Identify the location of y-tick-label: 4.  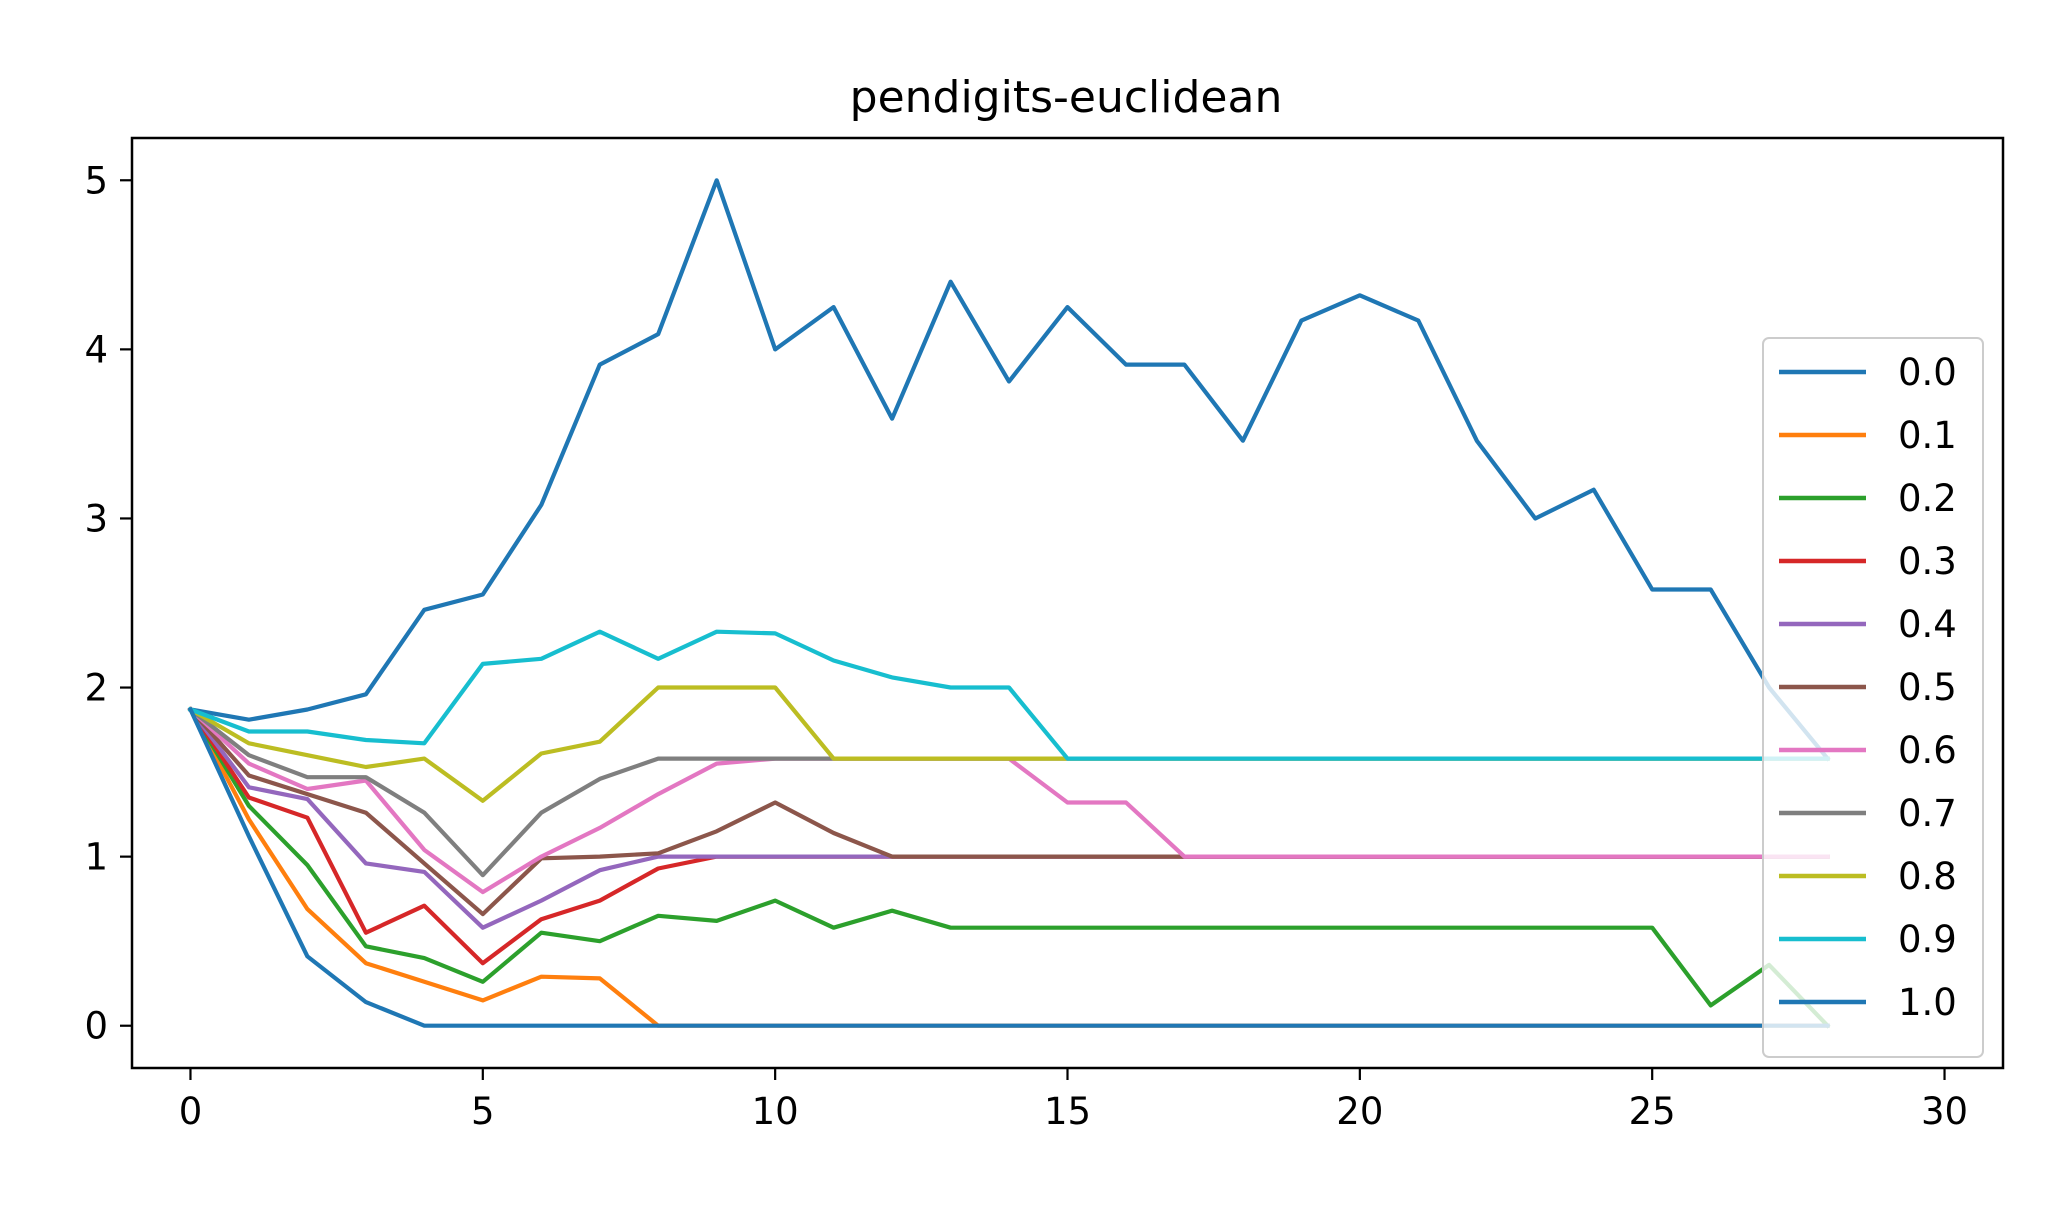
(96, 349).